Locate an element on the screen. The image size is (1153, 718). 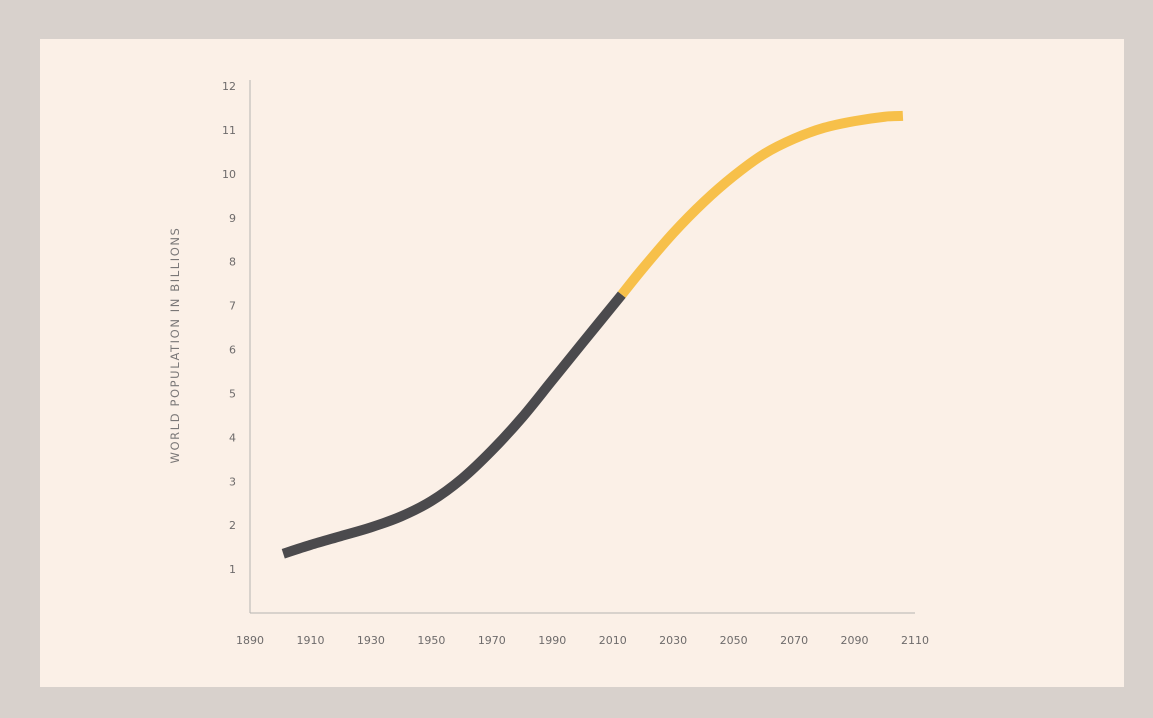
y-tick-label: 1 is located at coordinates (232, 569).